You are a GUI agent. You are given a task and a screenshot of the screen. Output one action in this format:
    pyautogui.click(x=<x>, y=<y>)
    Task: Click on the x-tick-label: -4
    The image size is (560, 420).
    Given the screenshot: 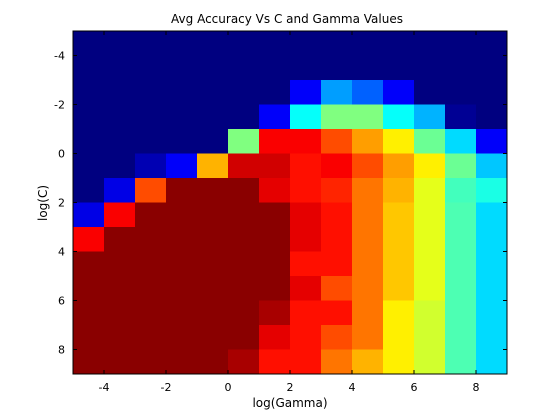 What is the action you would take?
    pyautogui.click(x=104, y=387)
    